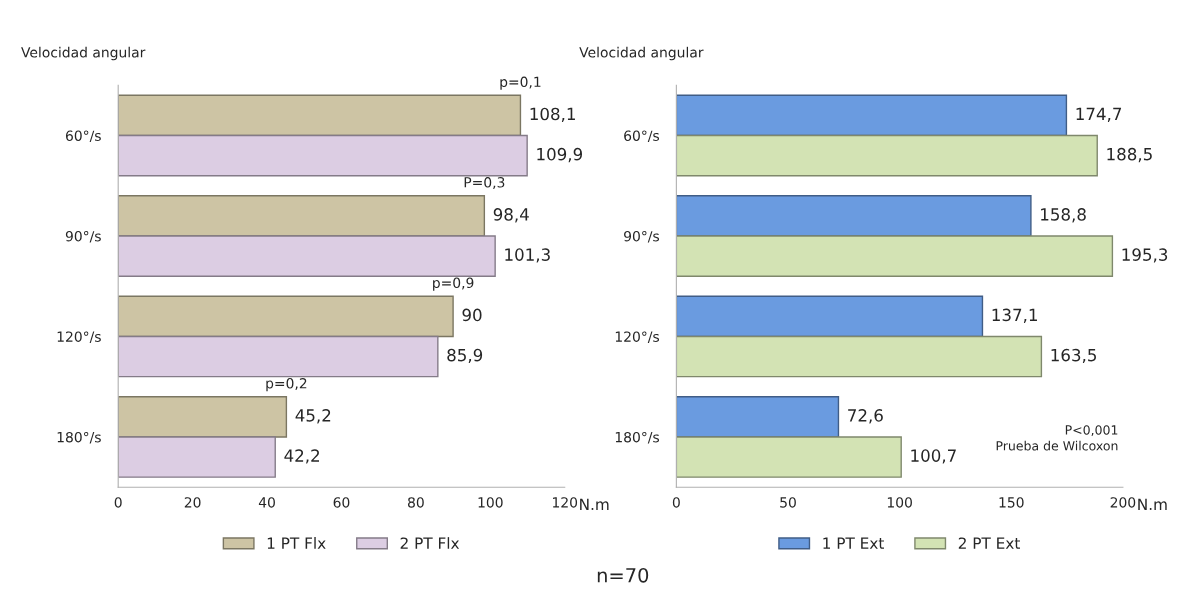  Describe the element at coordinates (1014, 315) in the screenshot. I see `data-label: 137,1` at that location.